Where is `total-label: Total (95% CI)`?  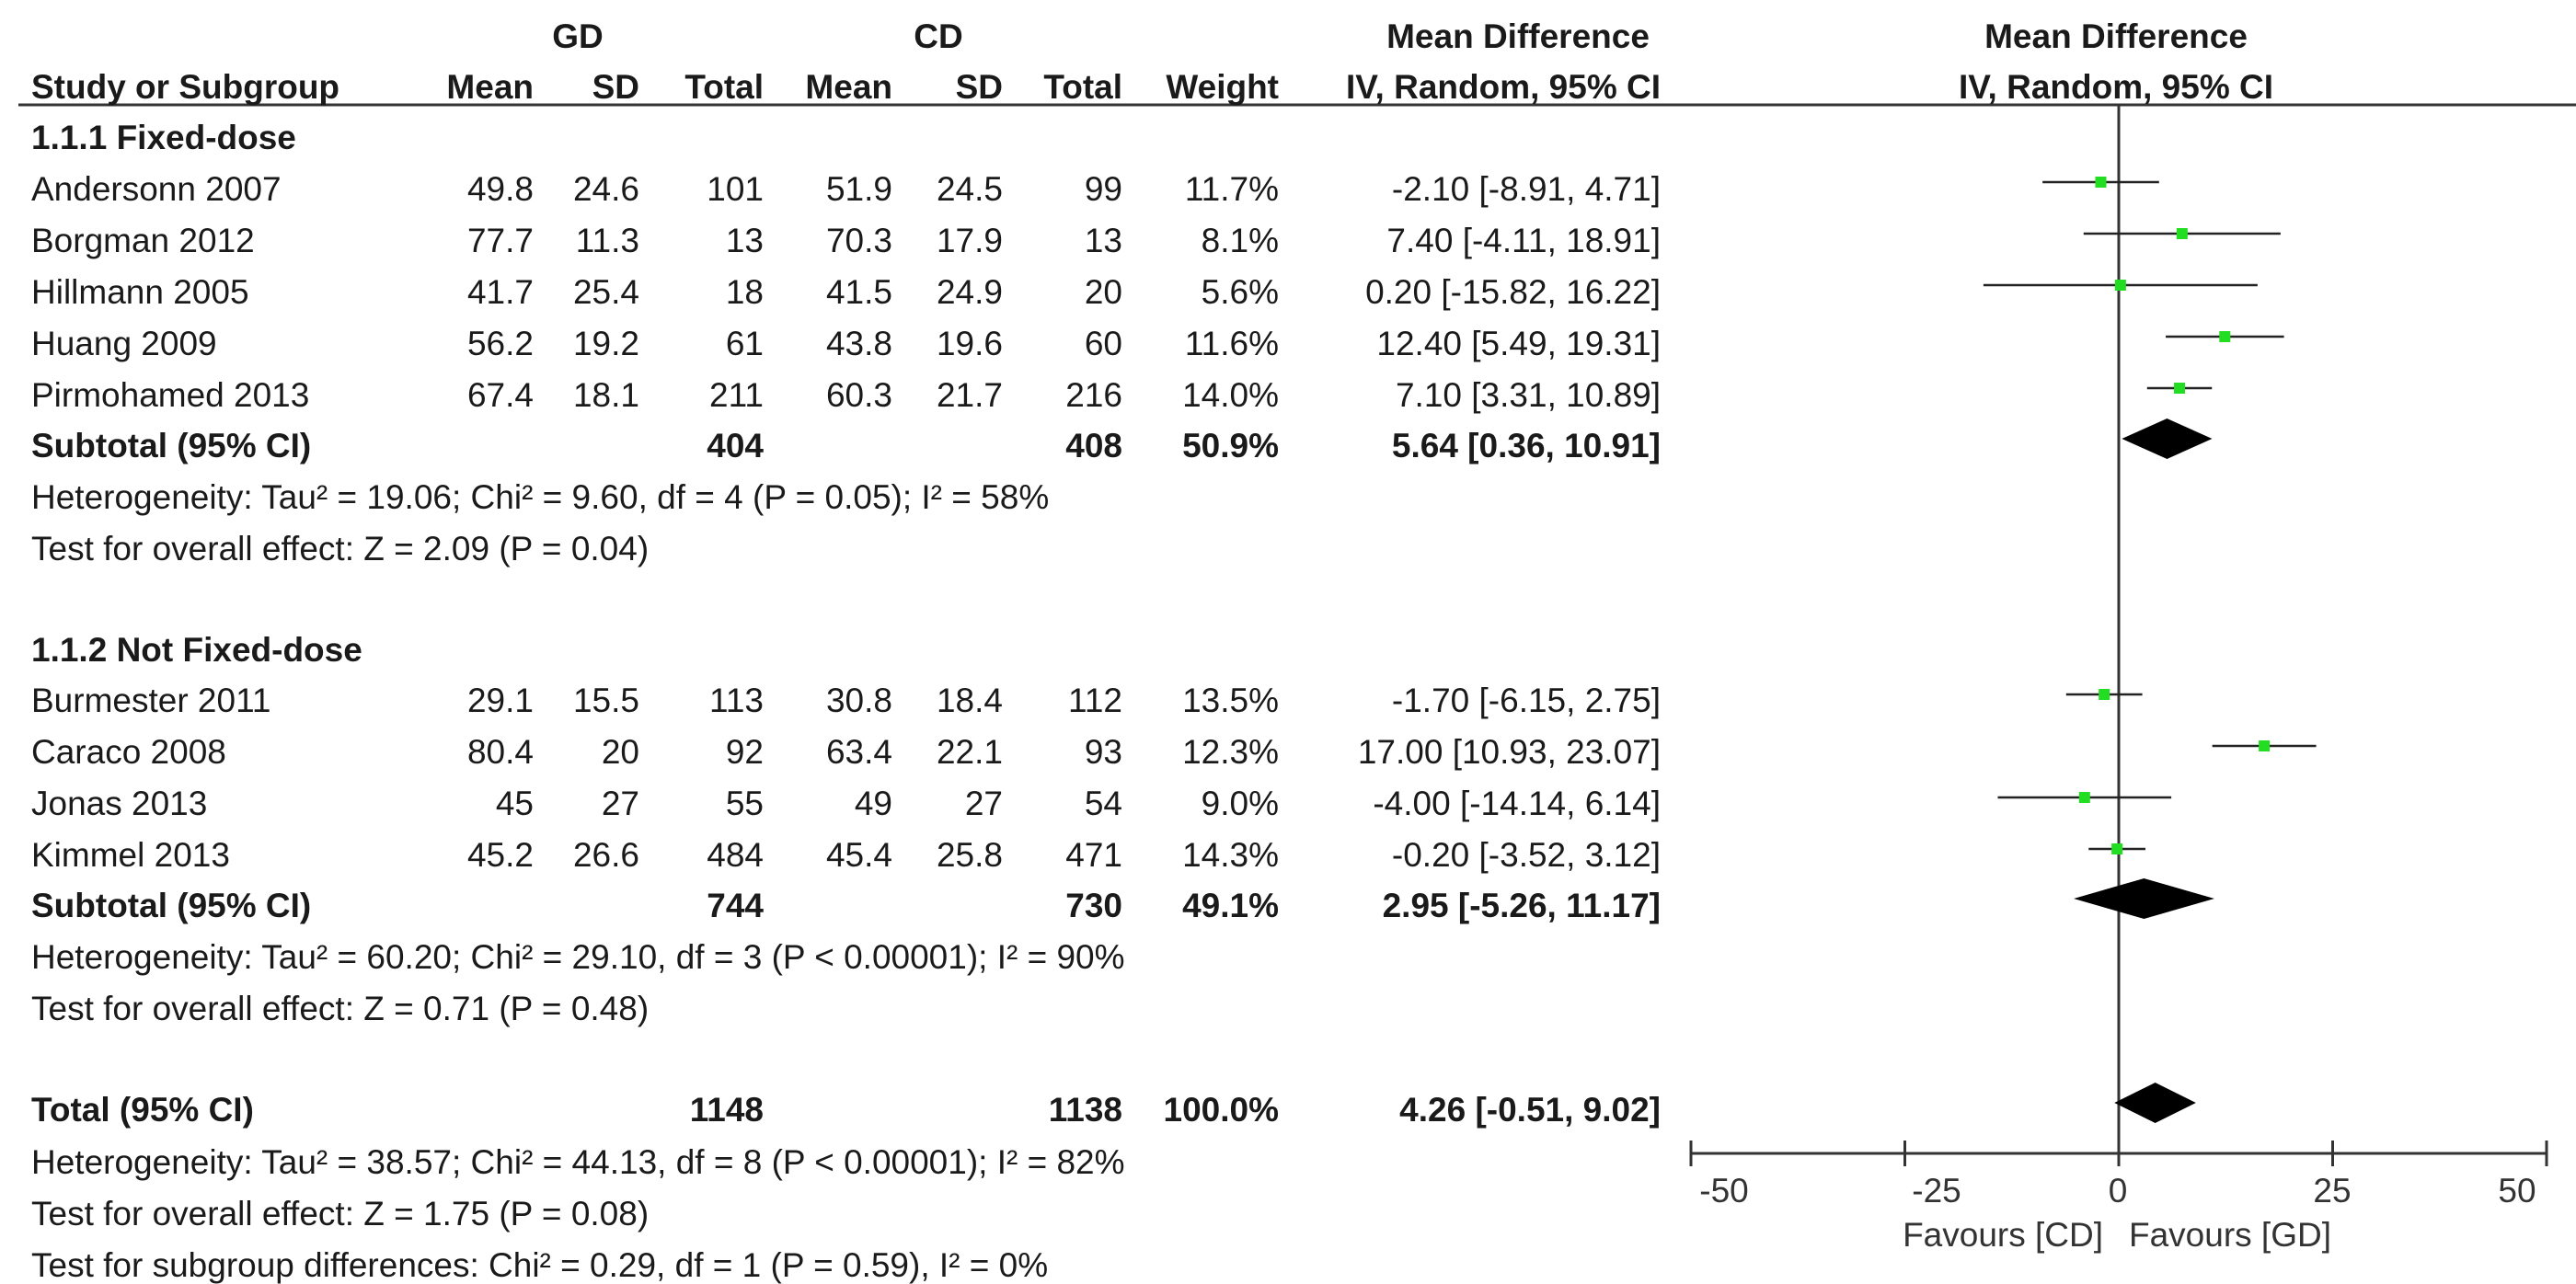
total-label: Total (95% CI) is located at coordinates (142, 1110).